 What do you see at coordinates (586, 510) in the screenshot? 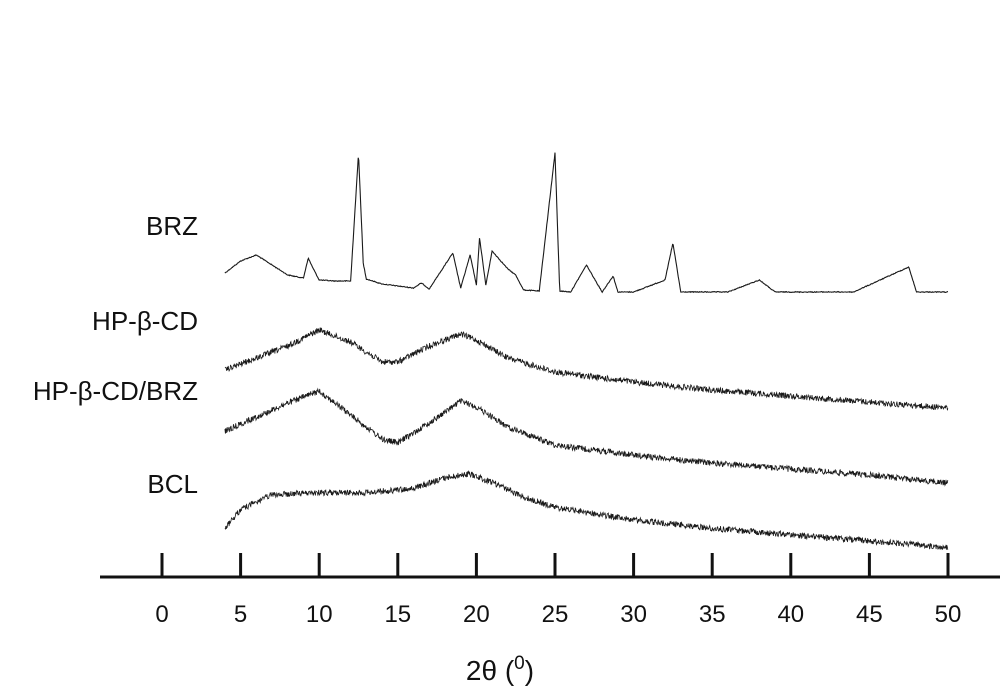
I see `series-line-bcl` at bounding box center [586, 510].